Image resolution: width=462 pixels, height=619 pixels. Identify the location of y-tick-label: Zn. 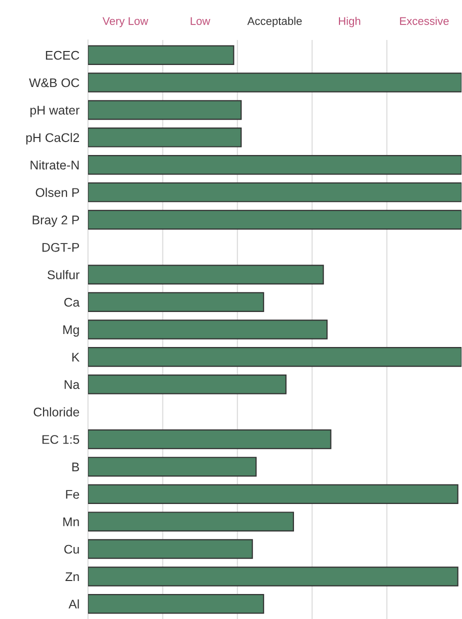
(72, 576).